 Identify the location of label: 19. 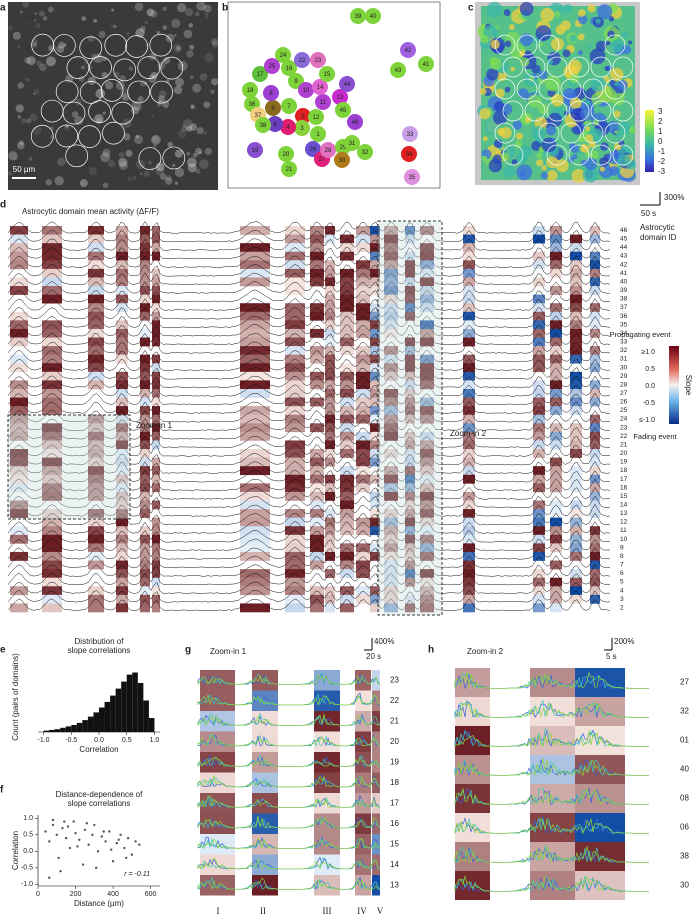
(624, 462).